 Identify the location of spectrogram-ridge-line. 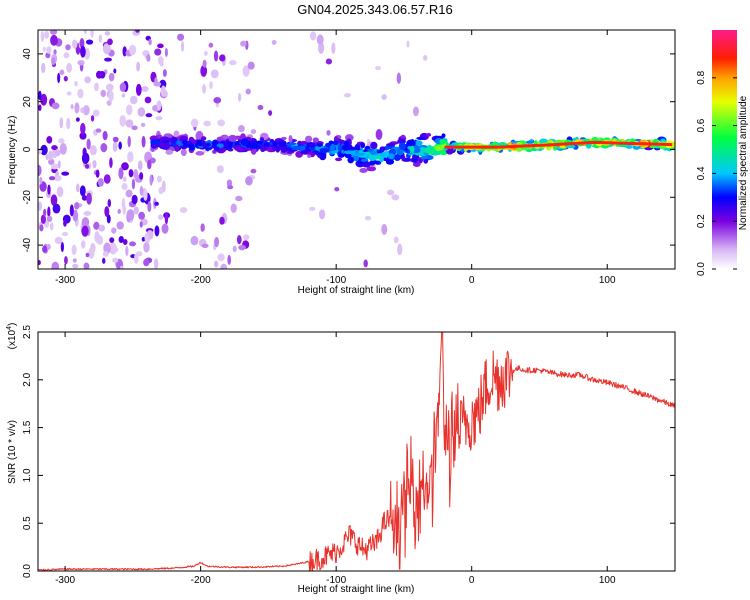
(558, 144).